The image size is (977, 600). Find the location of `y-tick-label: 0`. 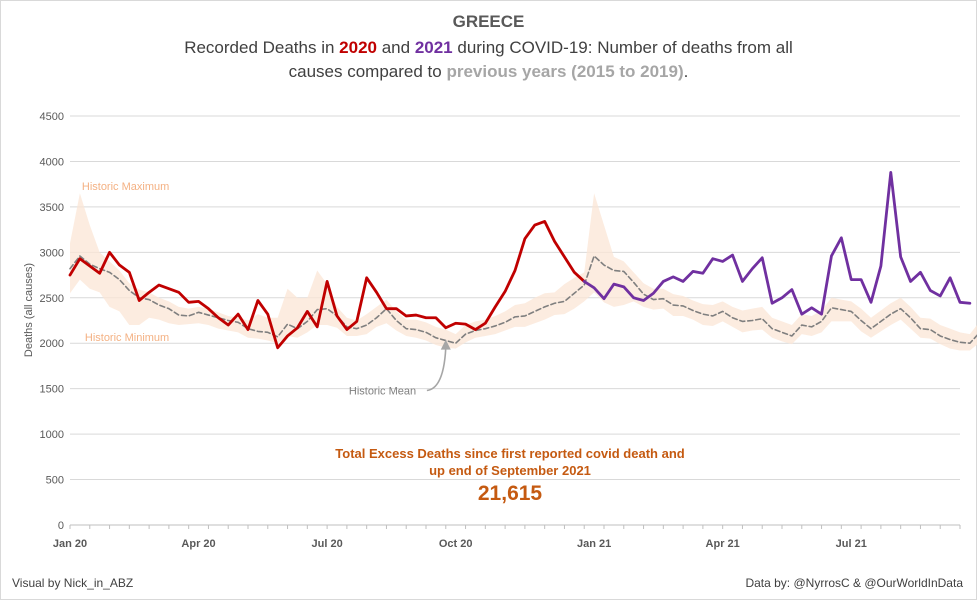

y-tick-label: 0 is located at coordinates (61, 526).